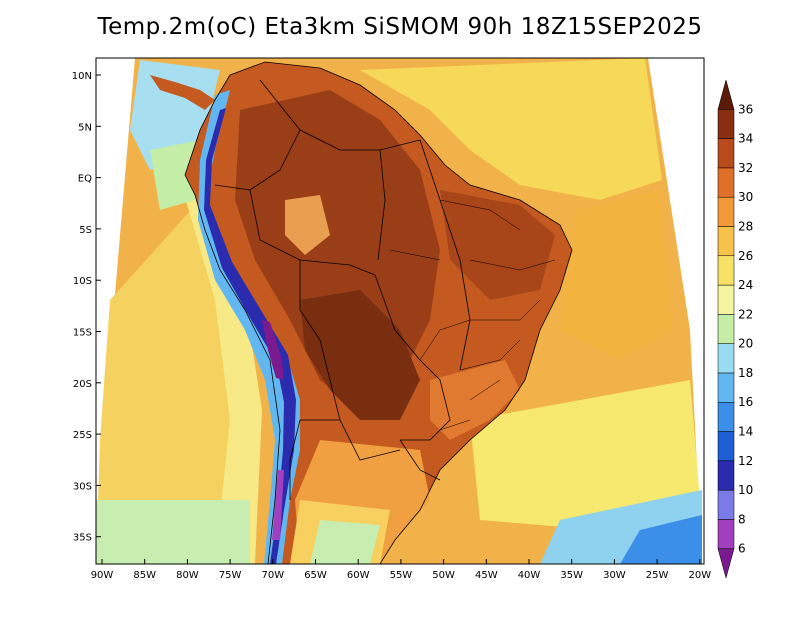 Image resolution: width=800 pixels, height=618 pixels. Describe the element at coordinates (175, 175) in the screenshot. I see `ocean-pacific-north-green` at that location.